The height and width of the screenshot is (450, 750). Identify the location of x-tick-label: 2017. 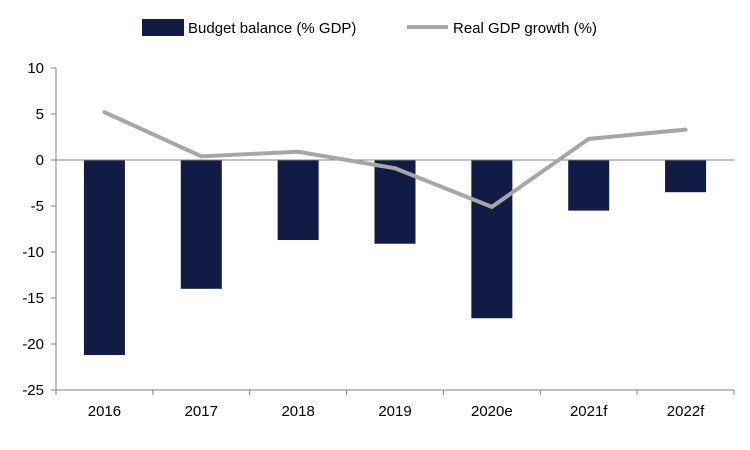
(201, 411).